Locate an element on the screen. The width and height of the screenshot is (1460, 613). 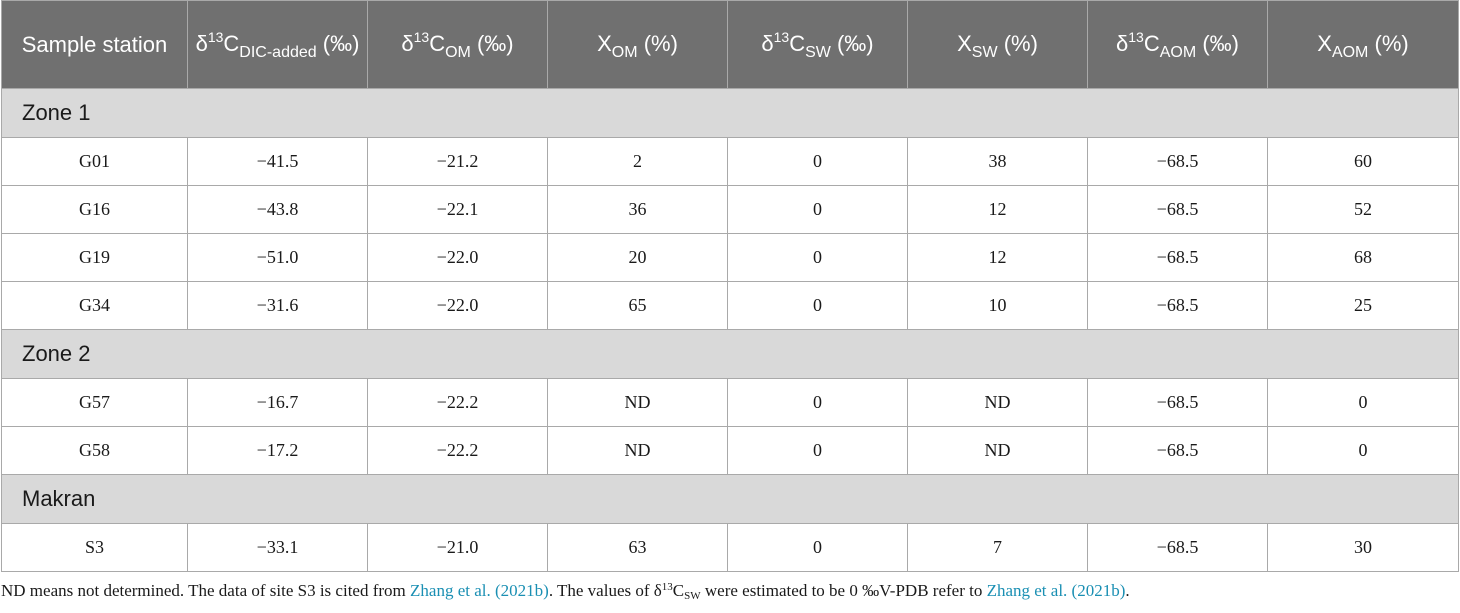
station-cell: G58 is located at coordinates (94, 450).